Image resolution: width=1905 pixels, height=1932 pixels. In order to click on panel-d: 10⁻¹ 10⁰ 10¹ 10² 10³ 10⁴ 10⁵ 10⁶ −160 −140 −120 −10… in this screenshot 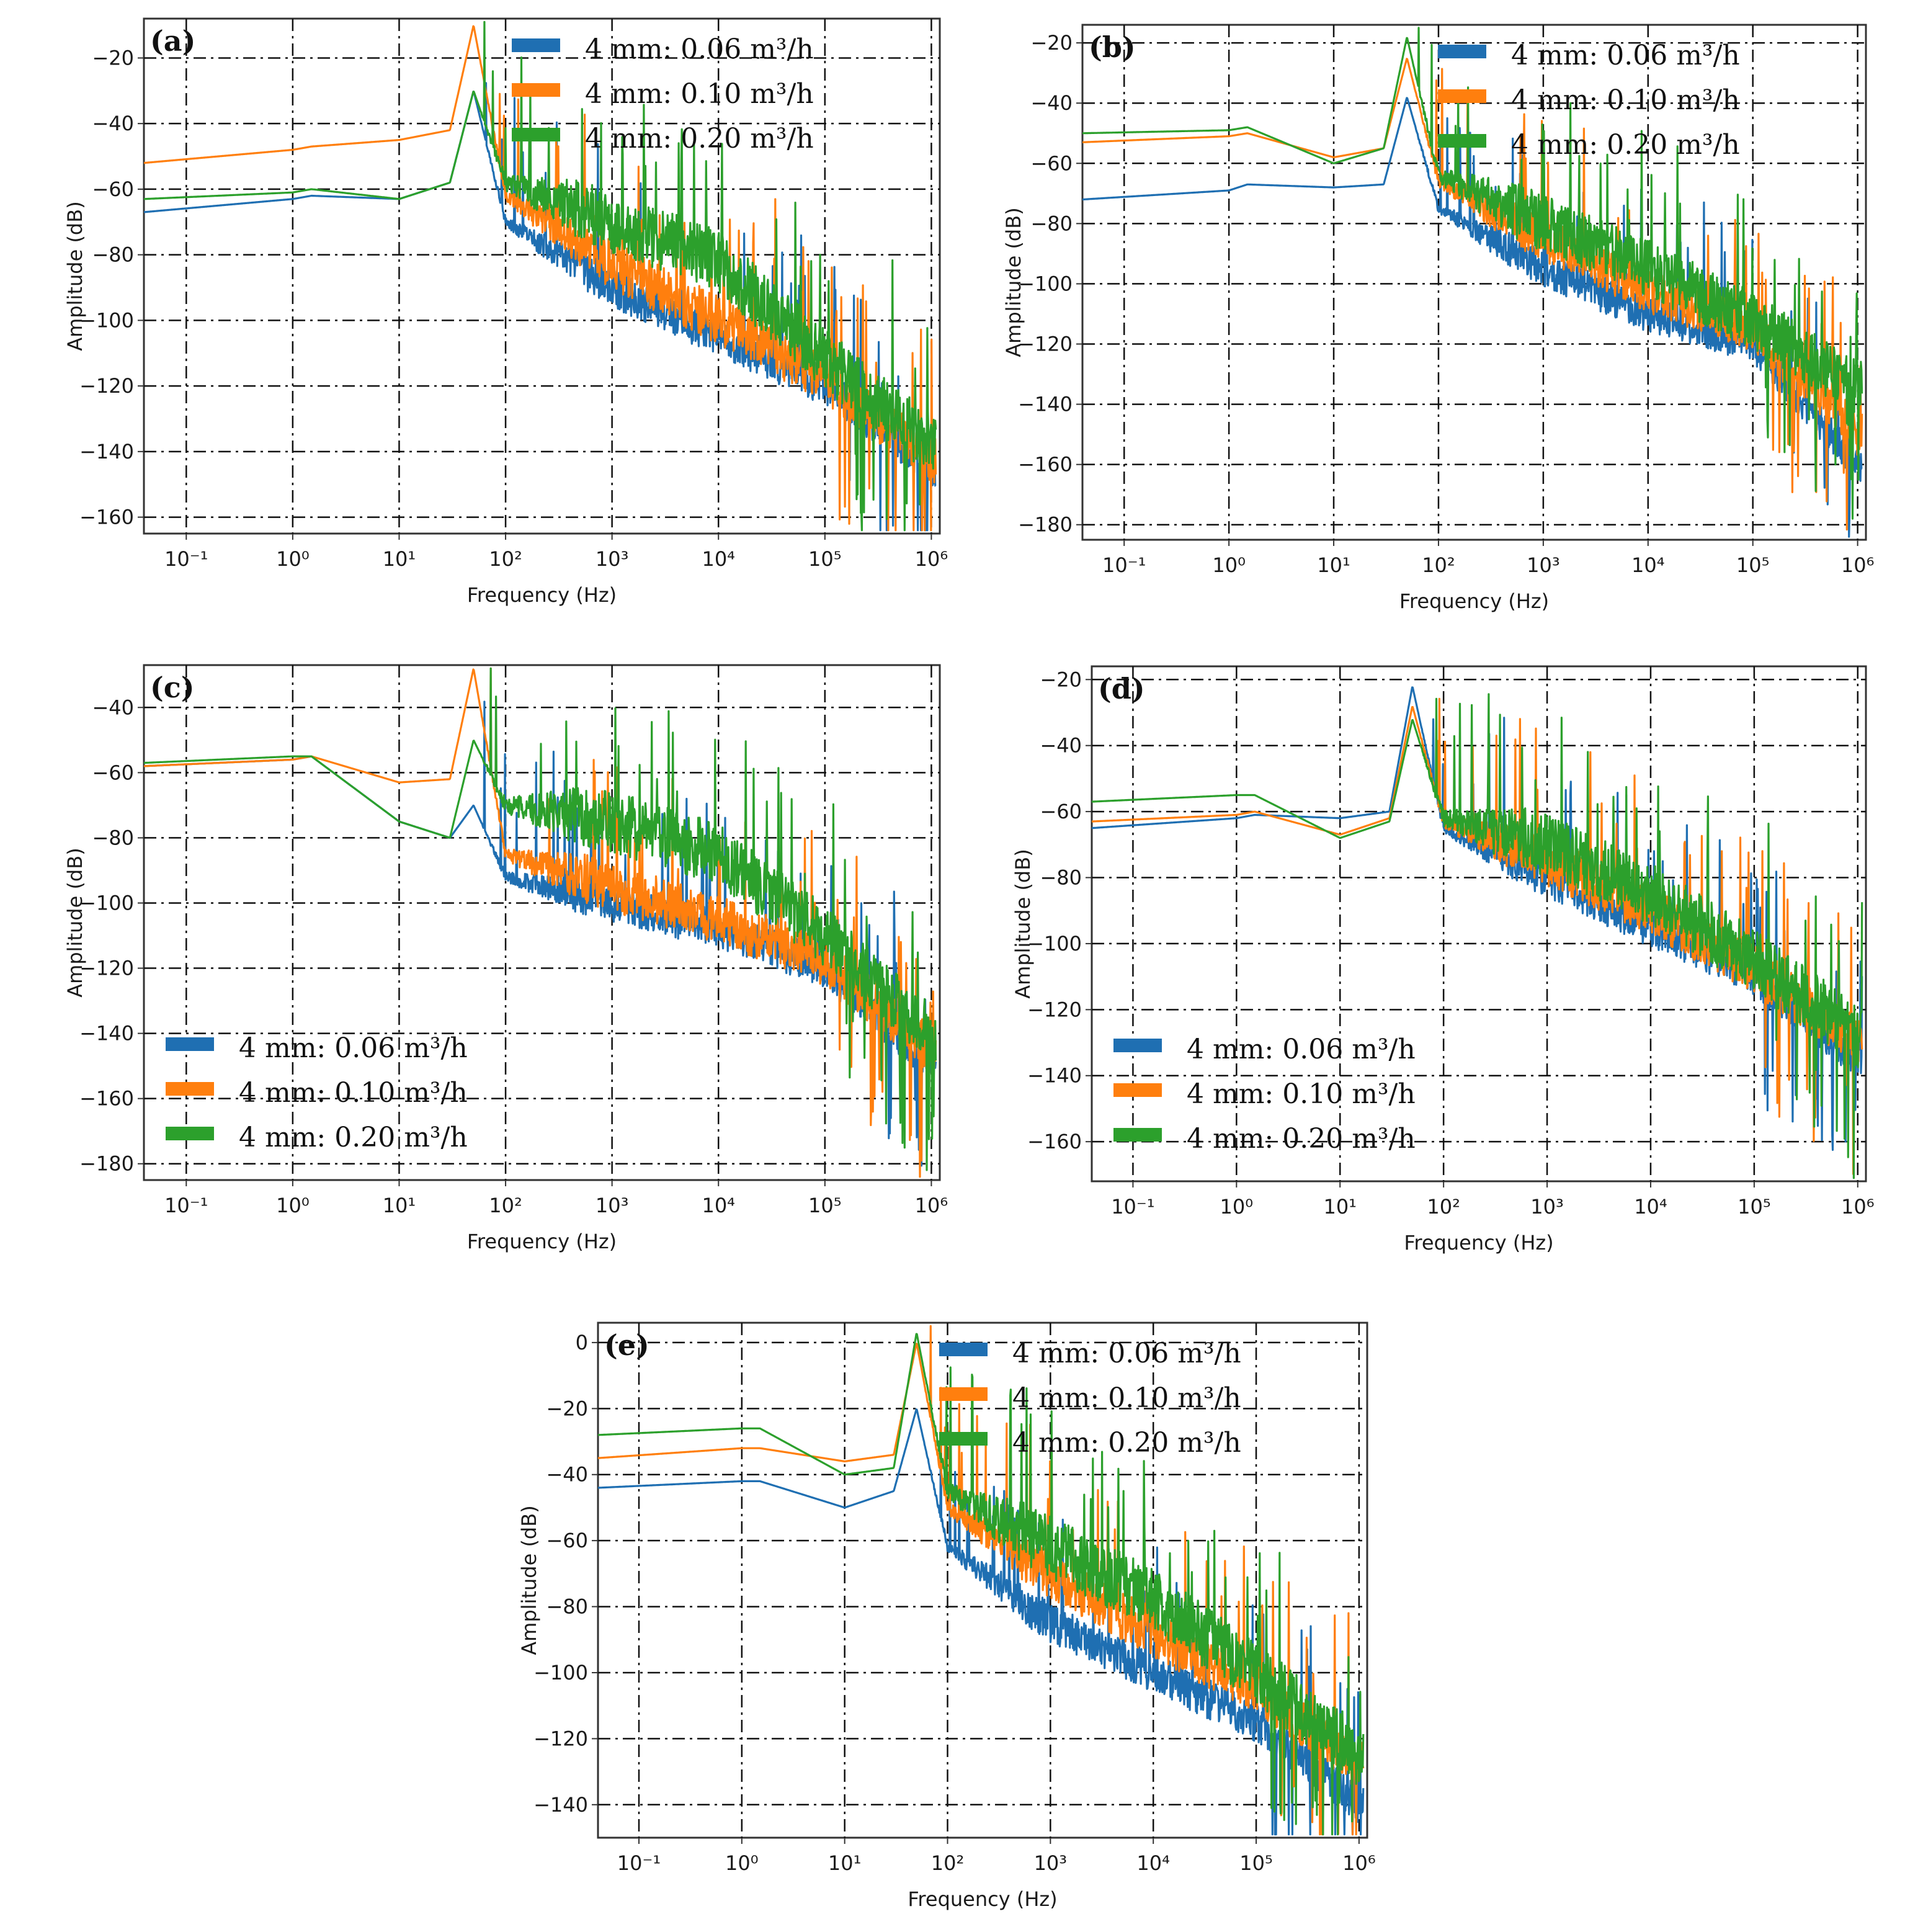, I will do `click(1443, 959)`.